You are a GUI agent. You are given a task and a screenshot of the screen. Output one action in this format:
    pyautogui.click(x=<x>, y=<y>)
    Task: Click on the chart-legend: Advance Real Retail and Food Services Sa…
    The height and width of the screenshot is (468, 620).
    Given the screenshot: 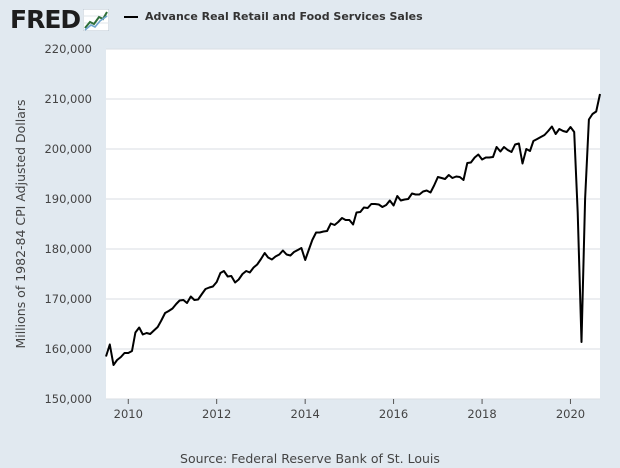 What is the action you would take?
    pyautogui.click(x=273, y=16)
    